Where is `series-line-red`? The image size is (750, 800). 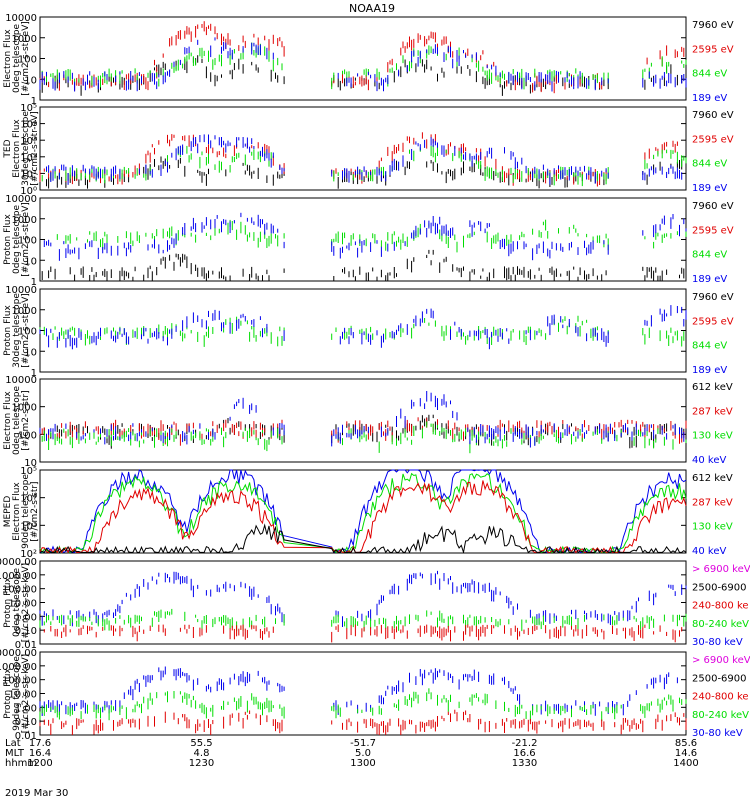 series-line-red is located at coordinates (363, 517).